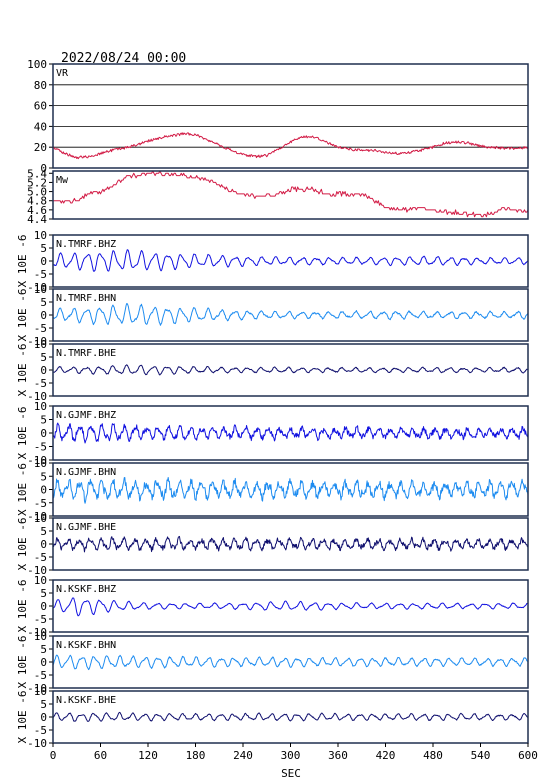  What do you see at coordinates (86, 298) in the screenshot?
I see `panel-label: N.TMRF.BHN` at bounding box center [86, 298].